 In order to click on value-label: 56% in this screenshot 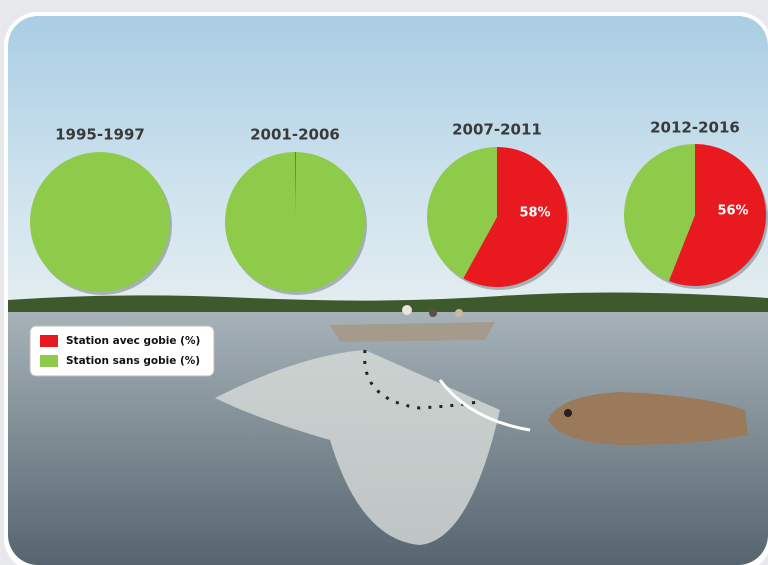, I will do `click(732, 211)`.